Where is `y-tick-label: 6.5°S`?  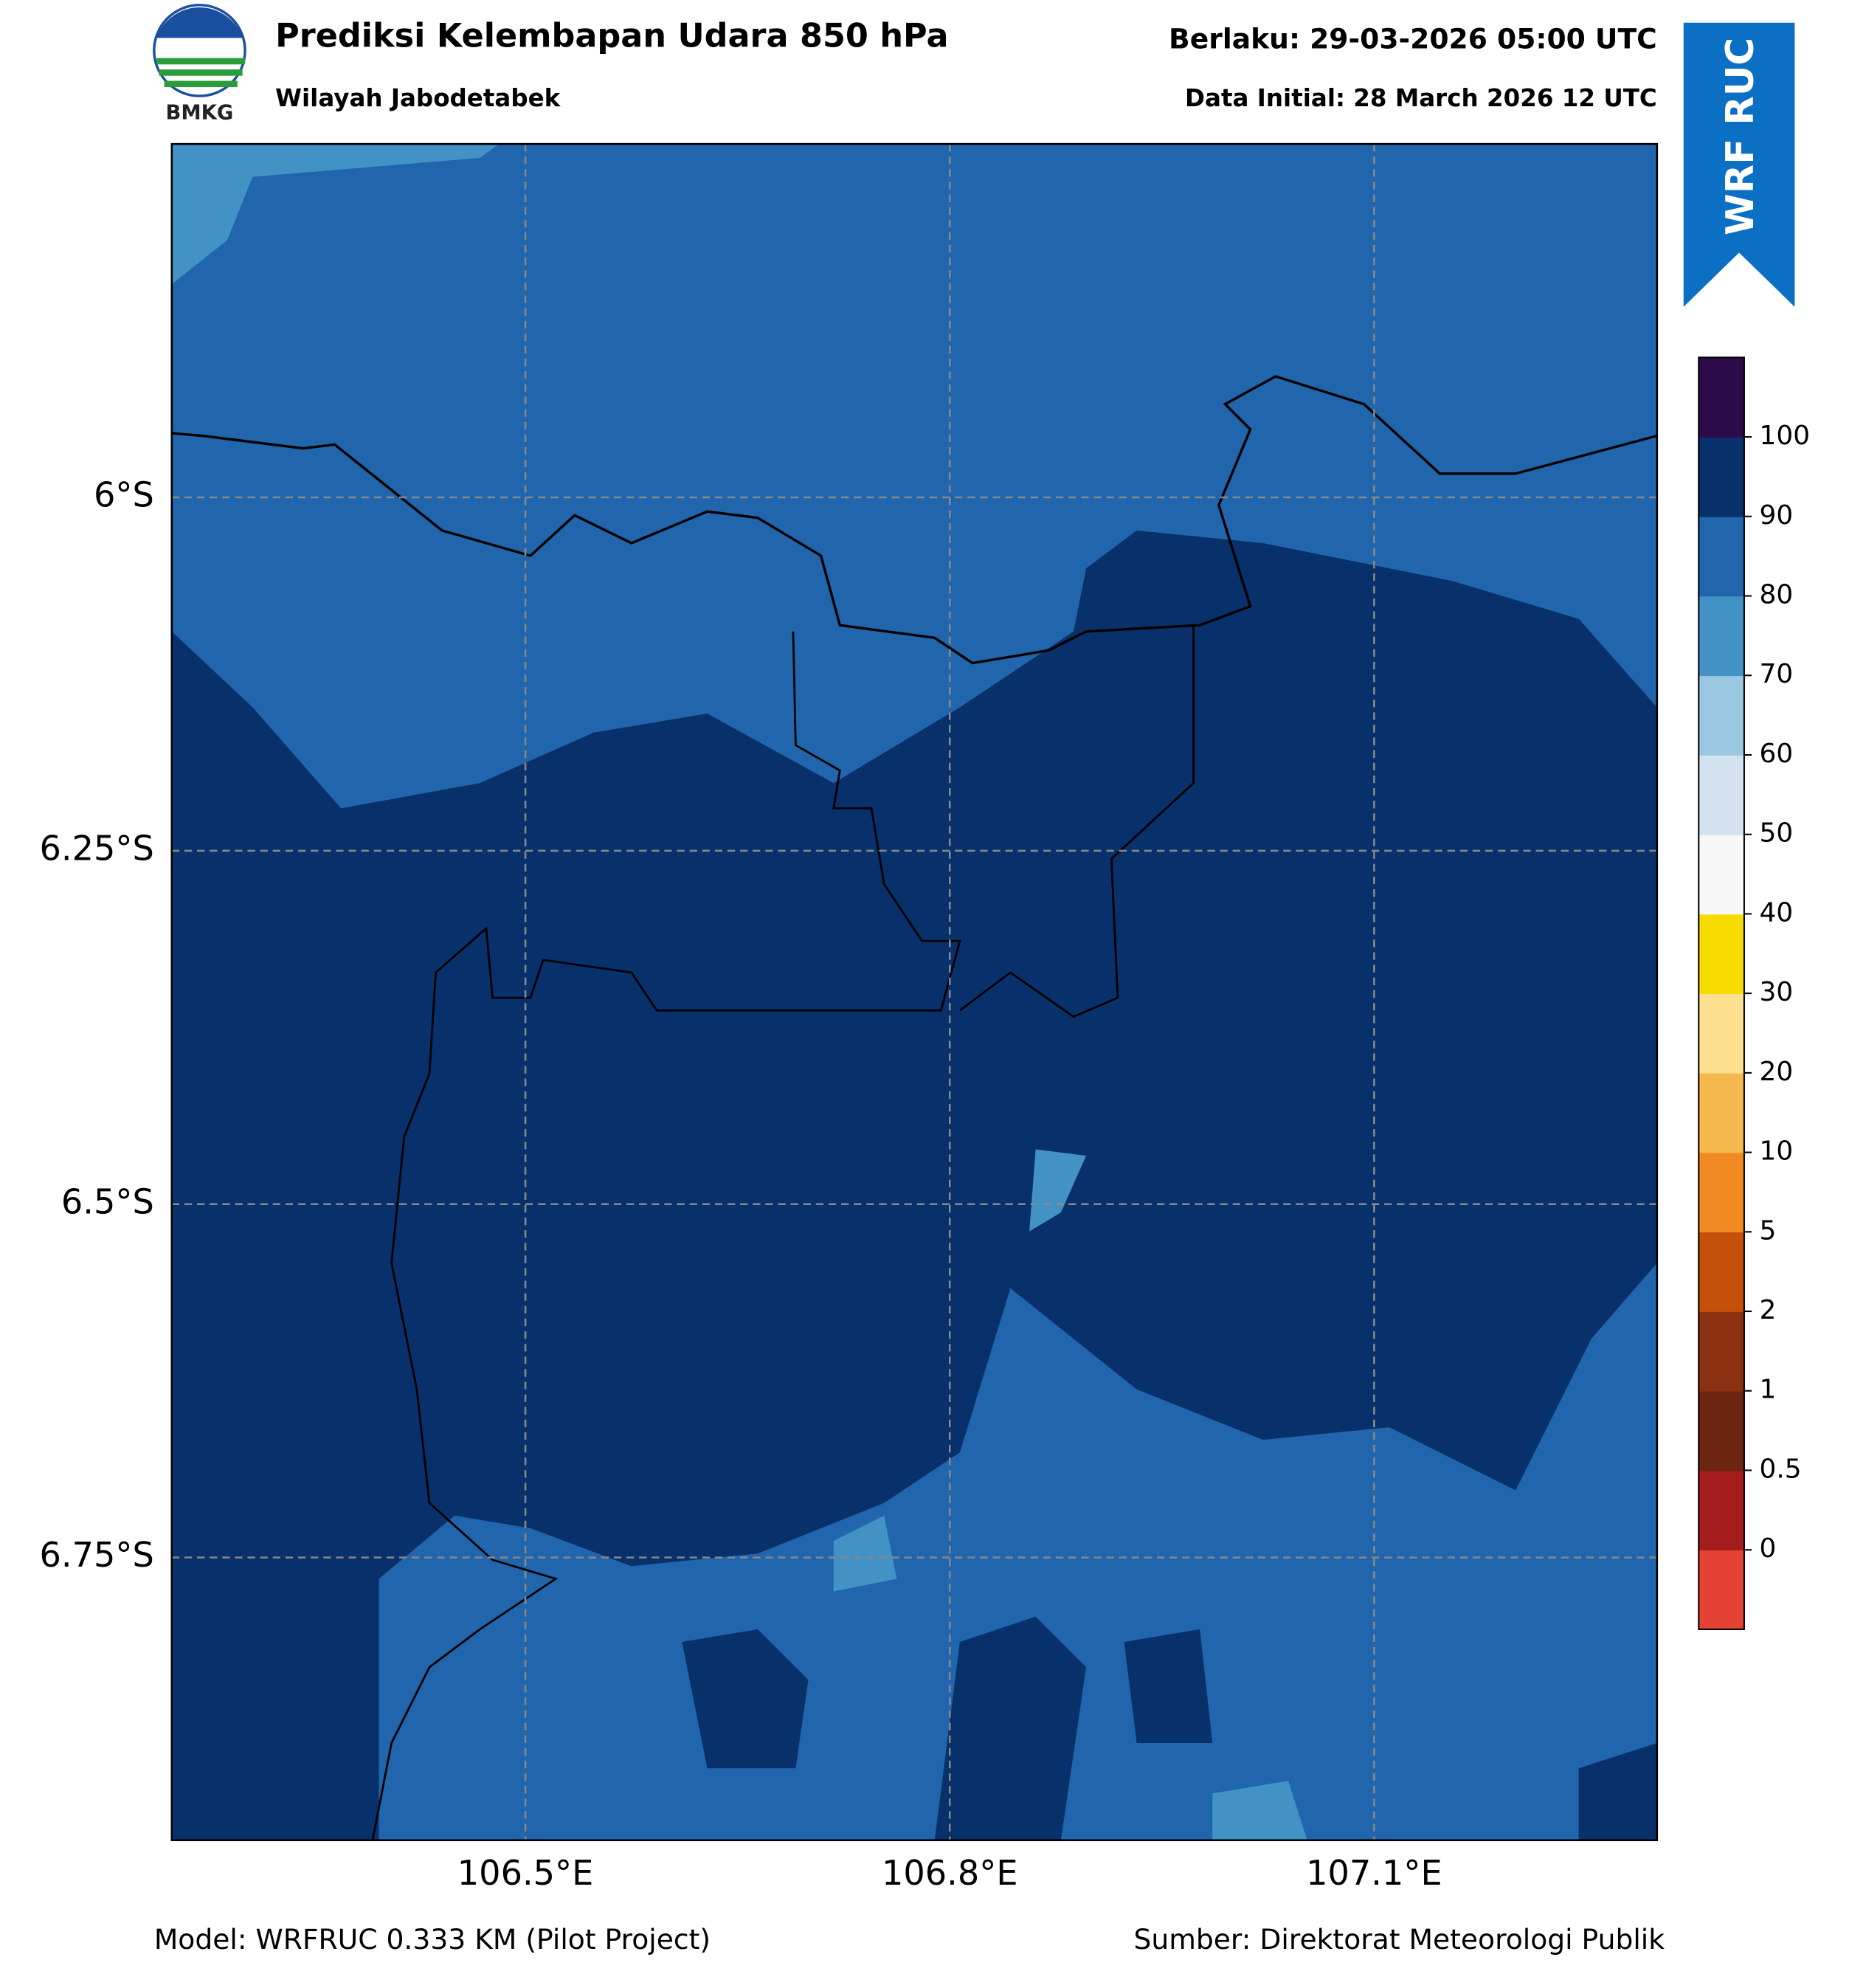 y-tick-label: 6.5°S is located at coordinates (108, 1201).